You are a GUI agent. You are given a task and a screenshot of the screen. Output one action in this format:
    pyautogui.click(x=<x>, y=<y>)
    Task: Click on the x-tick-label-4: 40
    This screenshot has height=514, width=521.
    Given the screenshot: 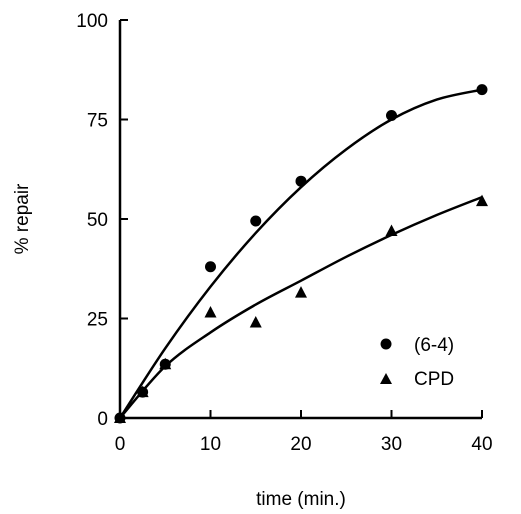 What is the action you would take?
    pyautogui.click(x=481, y=444)
    